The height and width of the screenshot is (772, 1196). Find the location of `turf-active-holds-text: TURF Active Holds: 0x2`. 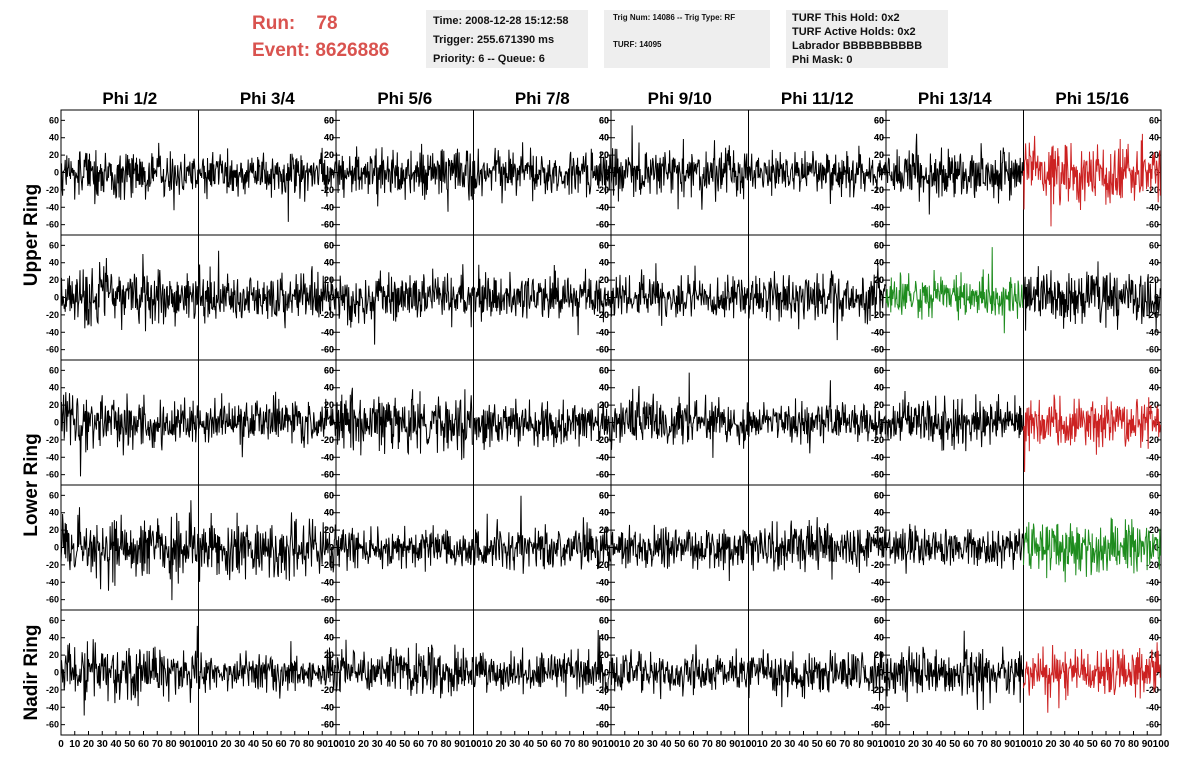

turf-active-holds-text: TURF Active Holds: 0x2 is located at coordinates (854, 32).